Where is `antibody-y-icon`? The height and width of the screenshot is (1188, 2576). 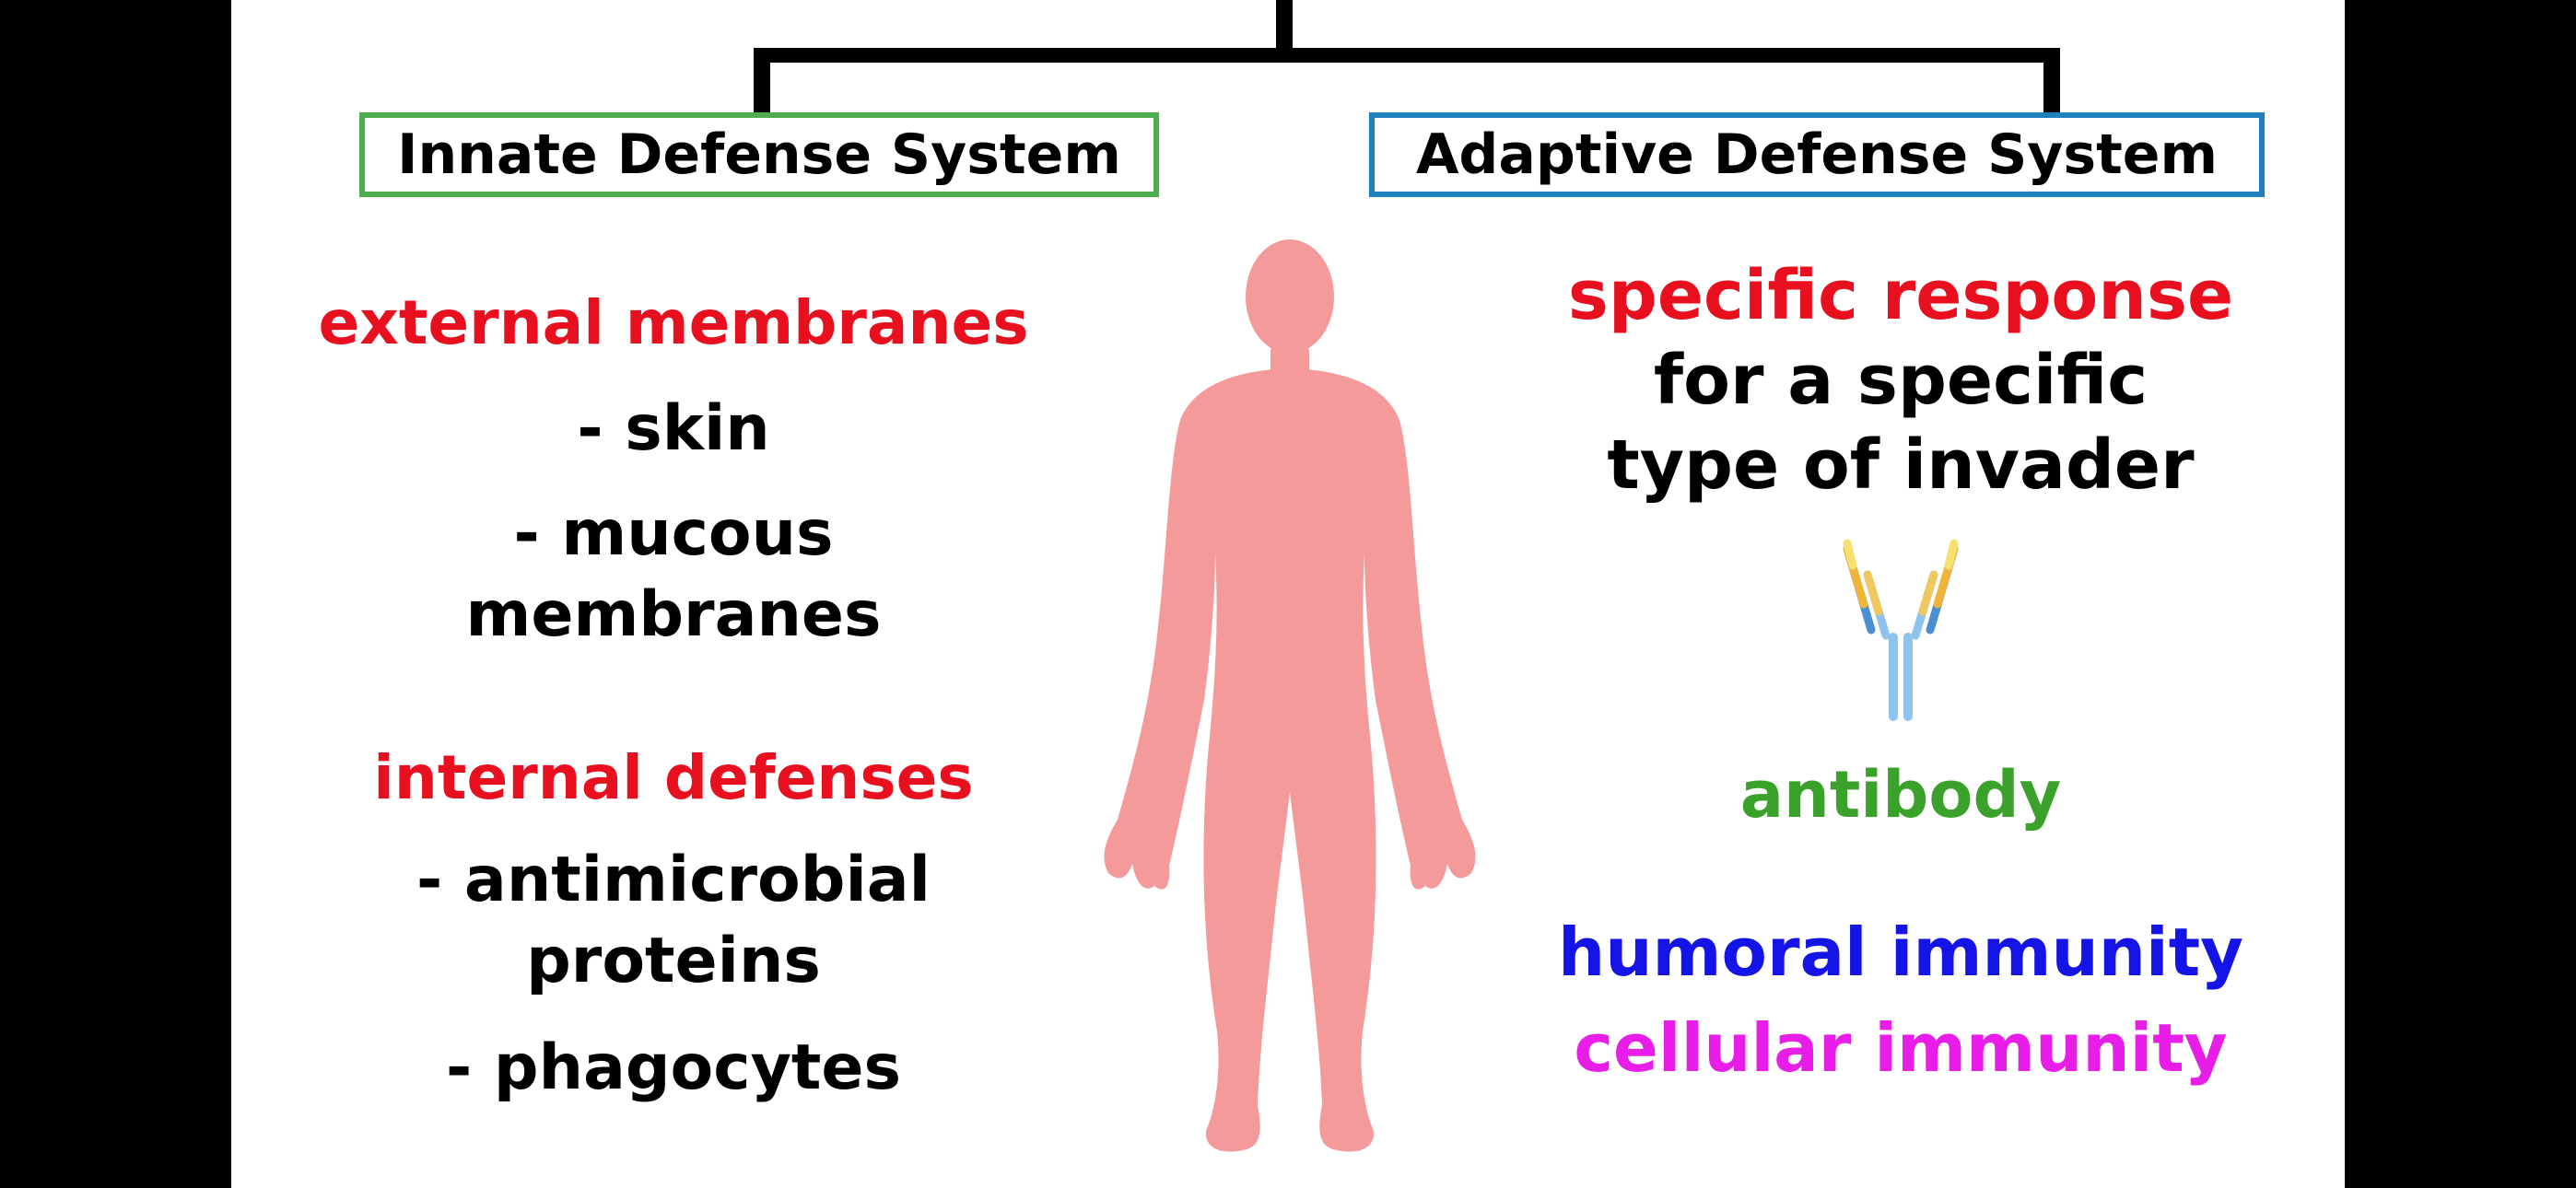 antibody-y-icon is located at coordinates (1901, 630).